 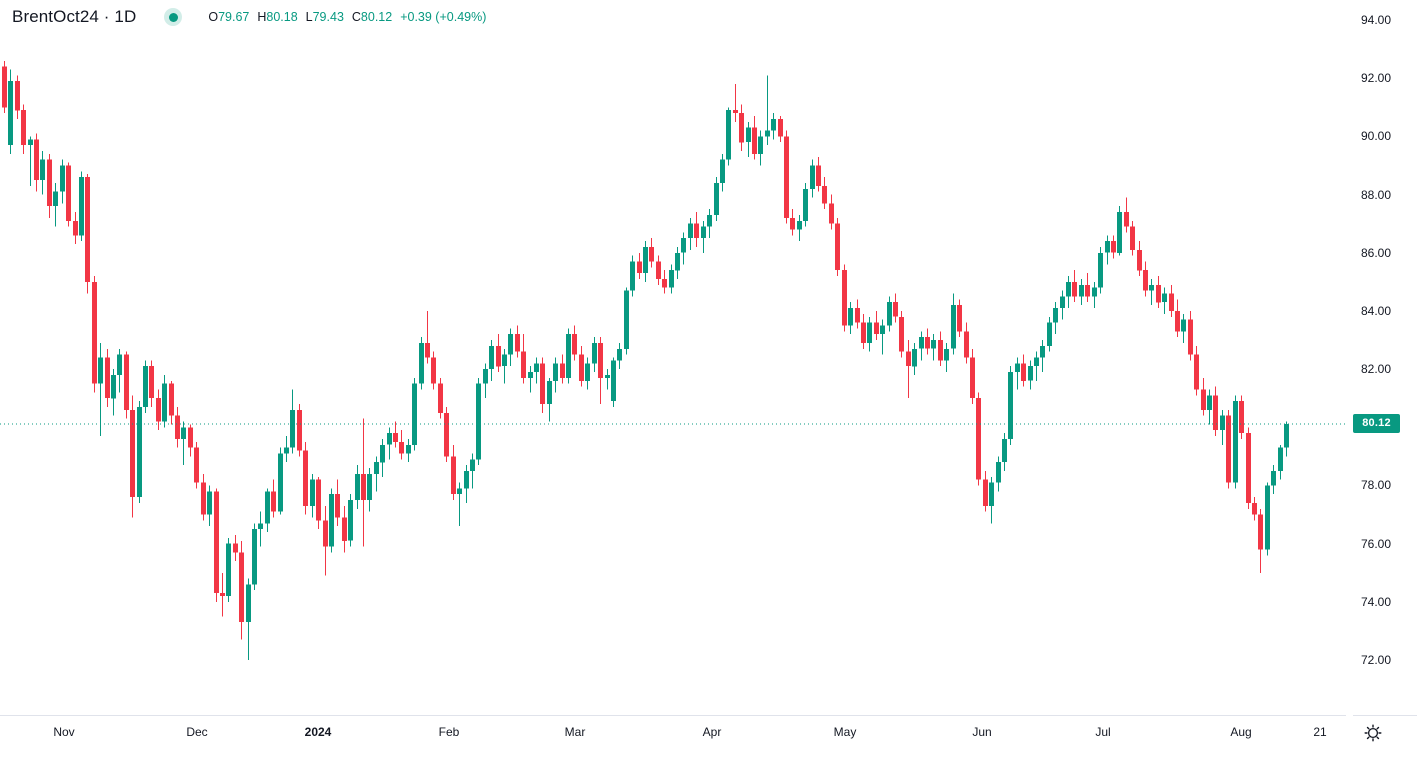 I want to click on market-status-dot, so click(x=173, y=17).